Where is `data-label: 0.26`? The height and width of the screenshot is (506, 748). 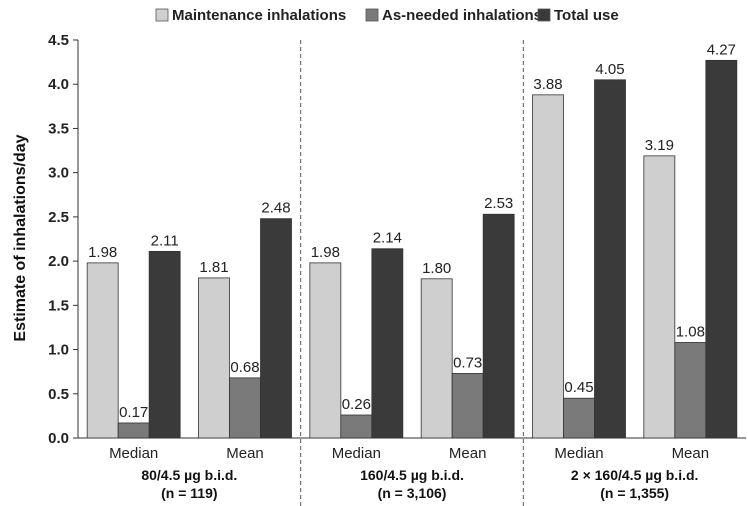
data-label: 0.26 is located at coordinates (356, 404).